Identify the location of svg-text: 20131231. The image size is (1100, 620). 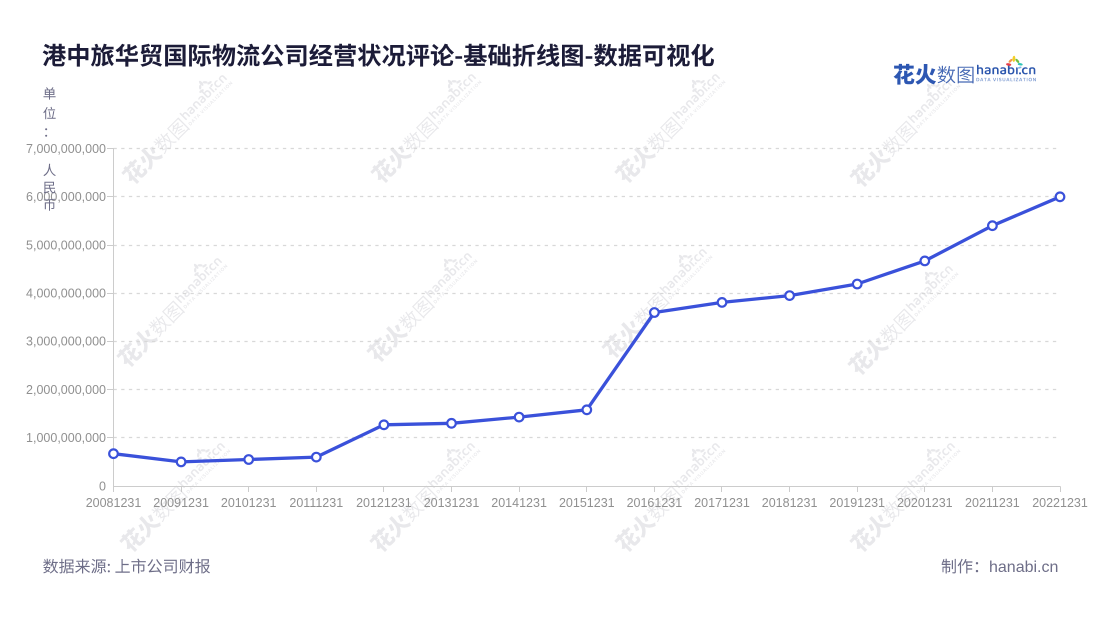
(452, 503).